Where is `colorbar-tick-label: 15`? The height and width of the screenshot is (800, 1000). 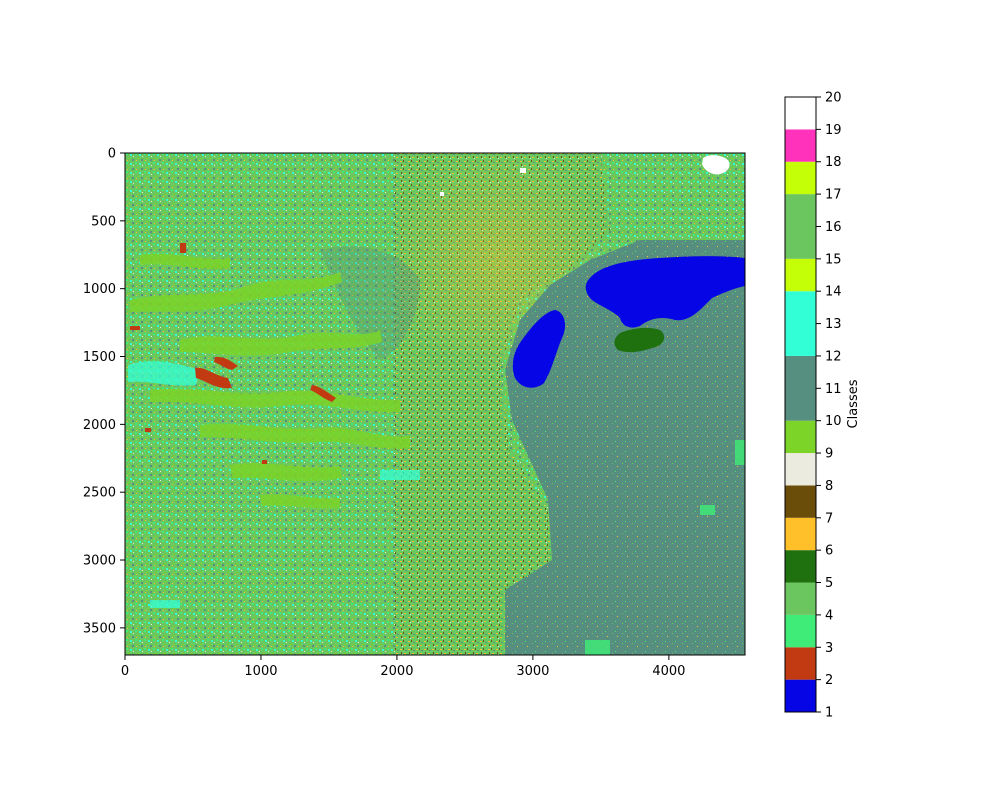 colorbar-tick-label: 15 is located at coordinates (833, 259).